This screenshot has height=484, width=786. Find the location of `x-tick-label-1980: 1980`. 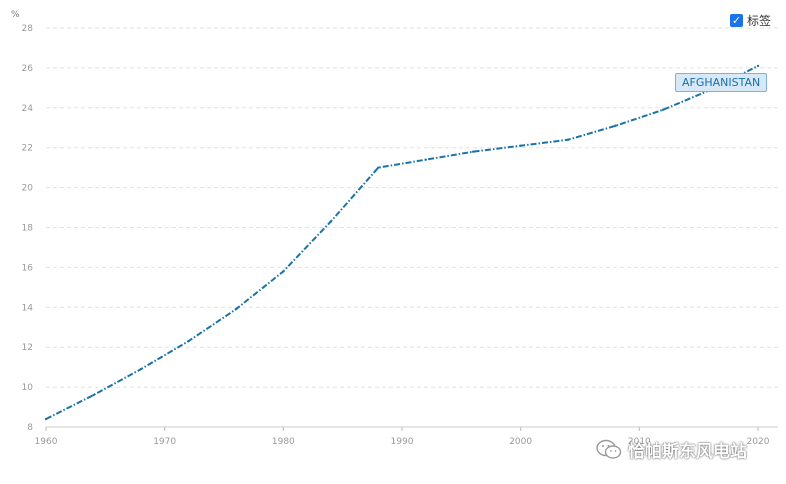

x-tick-label-1980: 1980 is located at coordinates (283, 442).